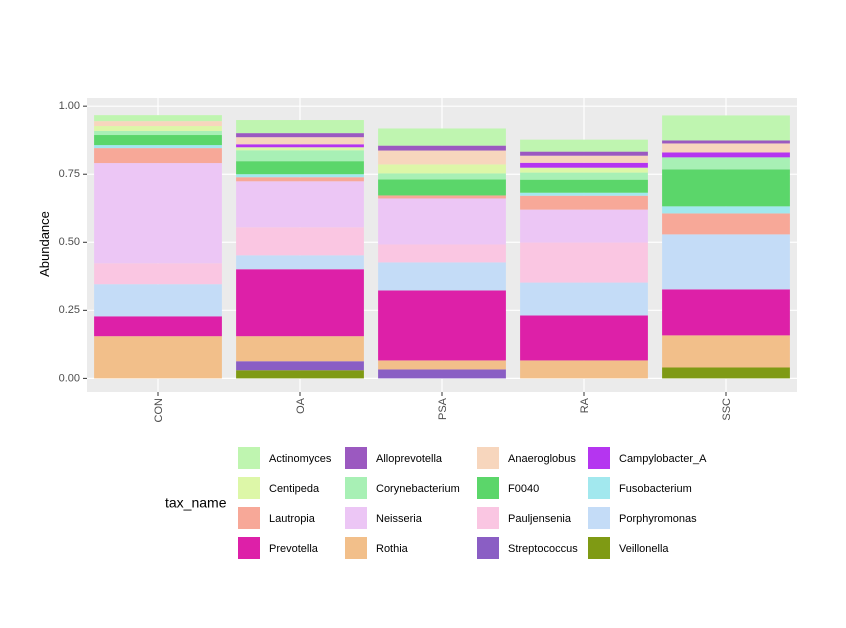  Describe the element at coordinates (727, 409) in the screenshot. I see `x-tick-label: SSC` at that location.